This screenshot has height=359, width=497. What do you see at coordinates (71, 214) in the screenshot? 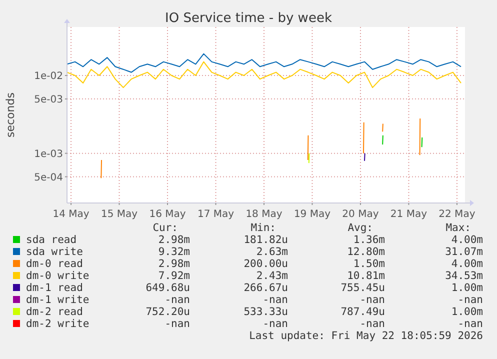
I see `x-tick-label: 14 May` at bounding box center [71, 214].